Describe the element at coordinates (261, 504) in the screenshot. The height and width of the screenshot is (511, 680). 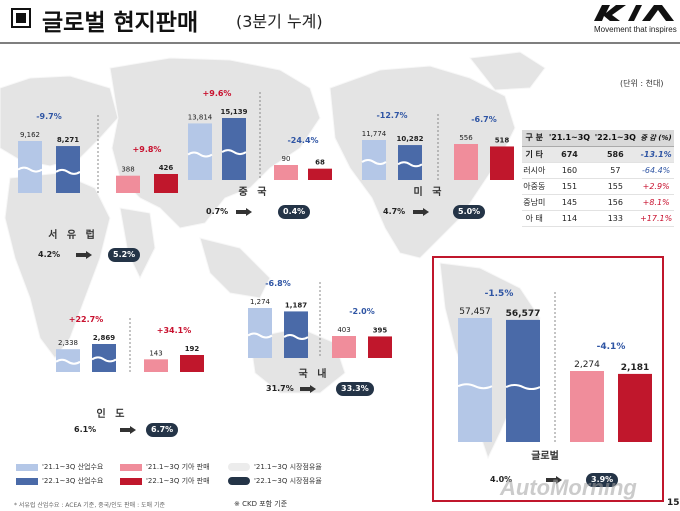
I see `ckd-note: ※ CKD 포함 기준` at that location.